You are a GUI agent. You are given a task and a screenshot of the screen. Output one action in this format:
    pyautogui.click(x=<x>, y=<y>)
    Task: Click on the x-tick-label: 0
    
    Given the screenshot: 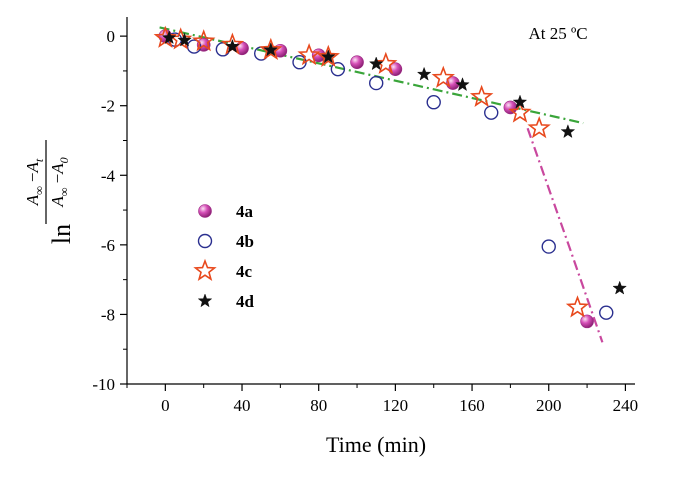 What is the action you would take?
    pyautogui.click(x=165, y=405)
    